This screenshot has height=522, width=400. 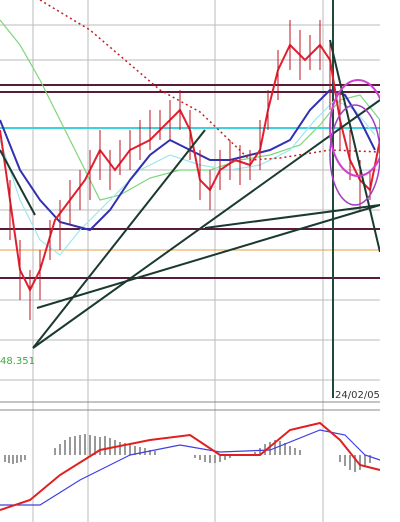 What do you see at coordinates (187, 453) in the screenshot?
I see `macd-histogram` at bounding box center [187, 453].